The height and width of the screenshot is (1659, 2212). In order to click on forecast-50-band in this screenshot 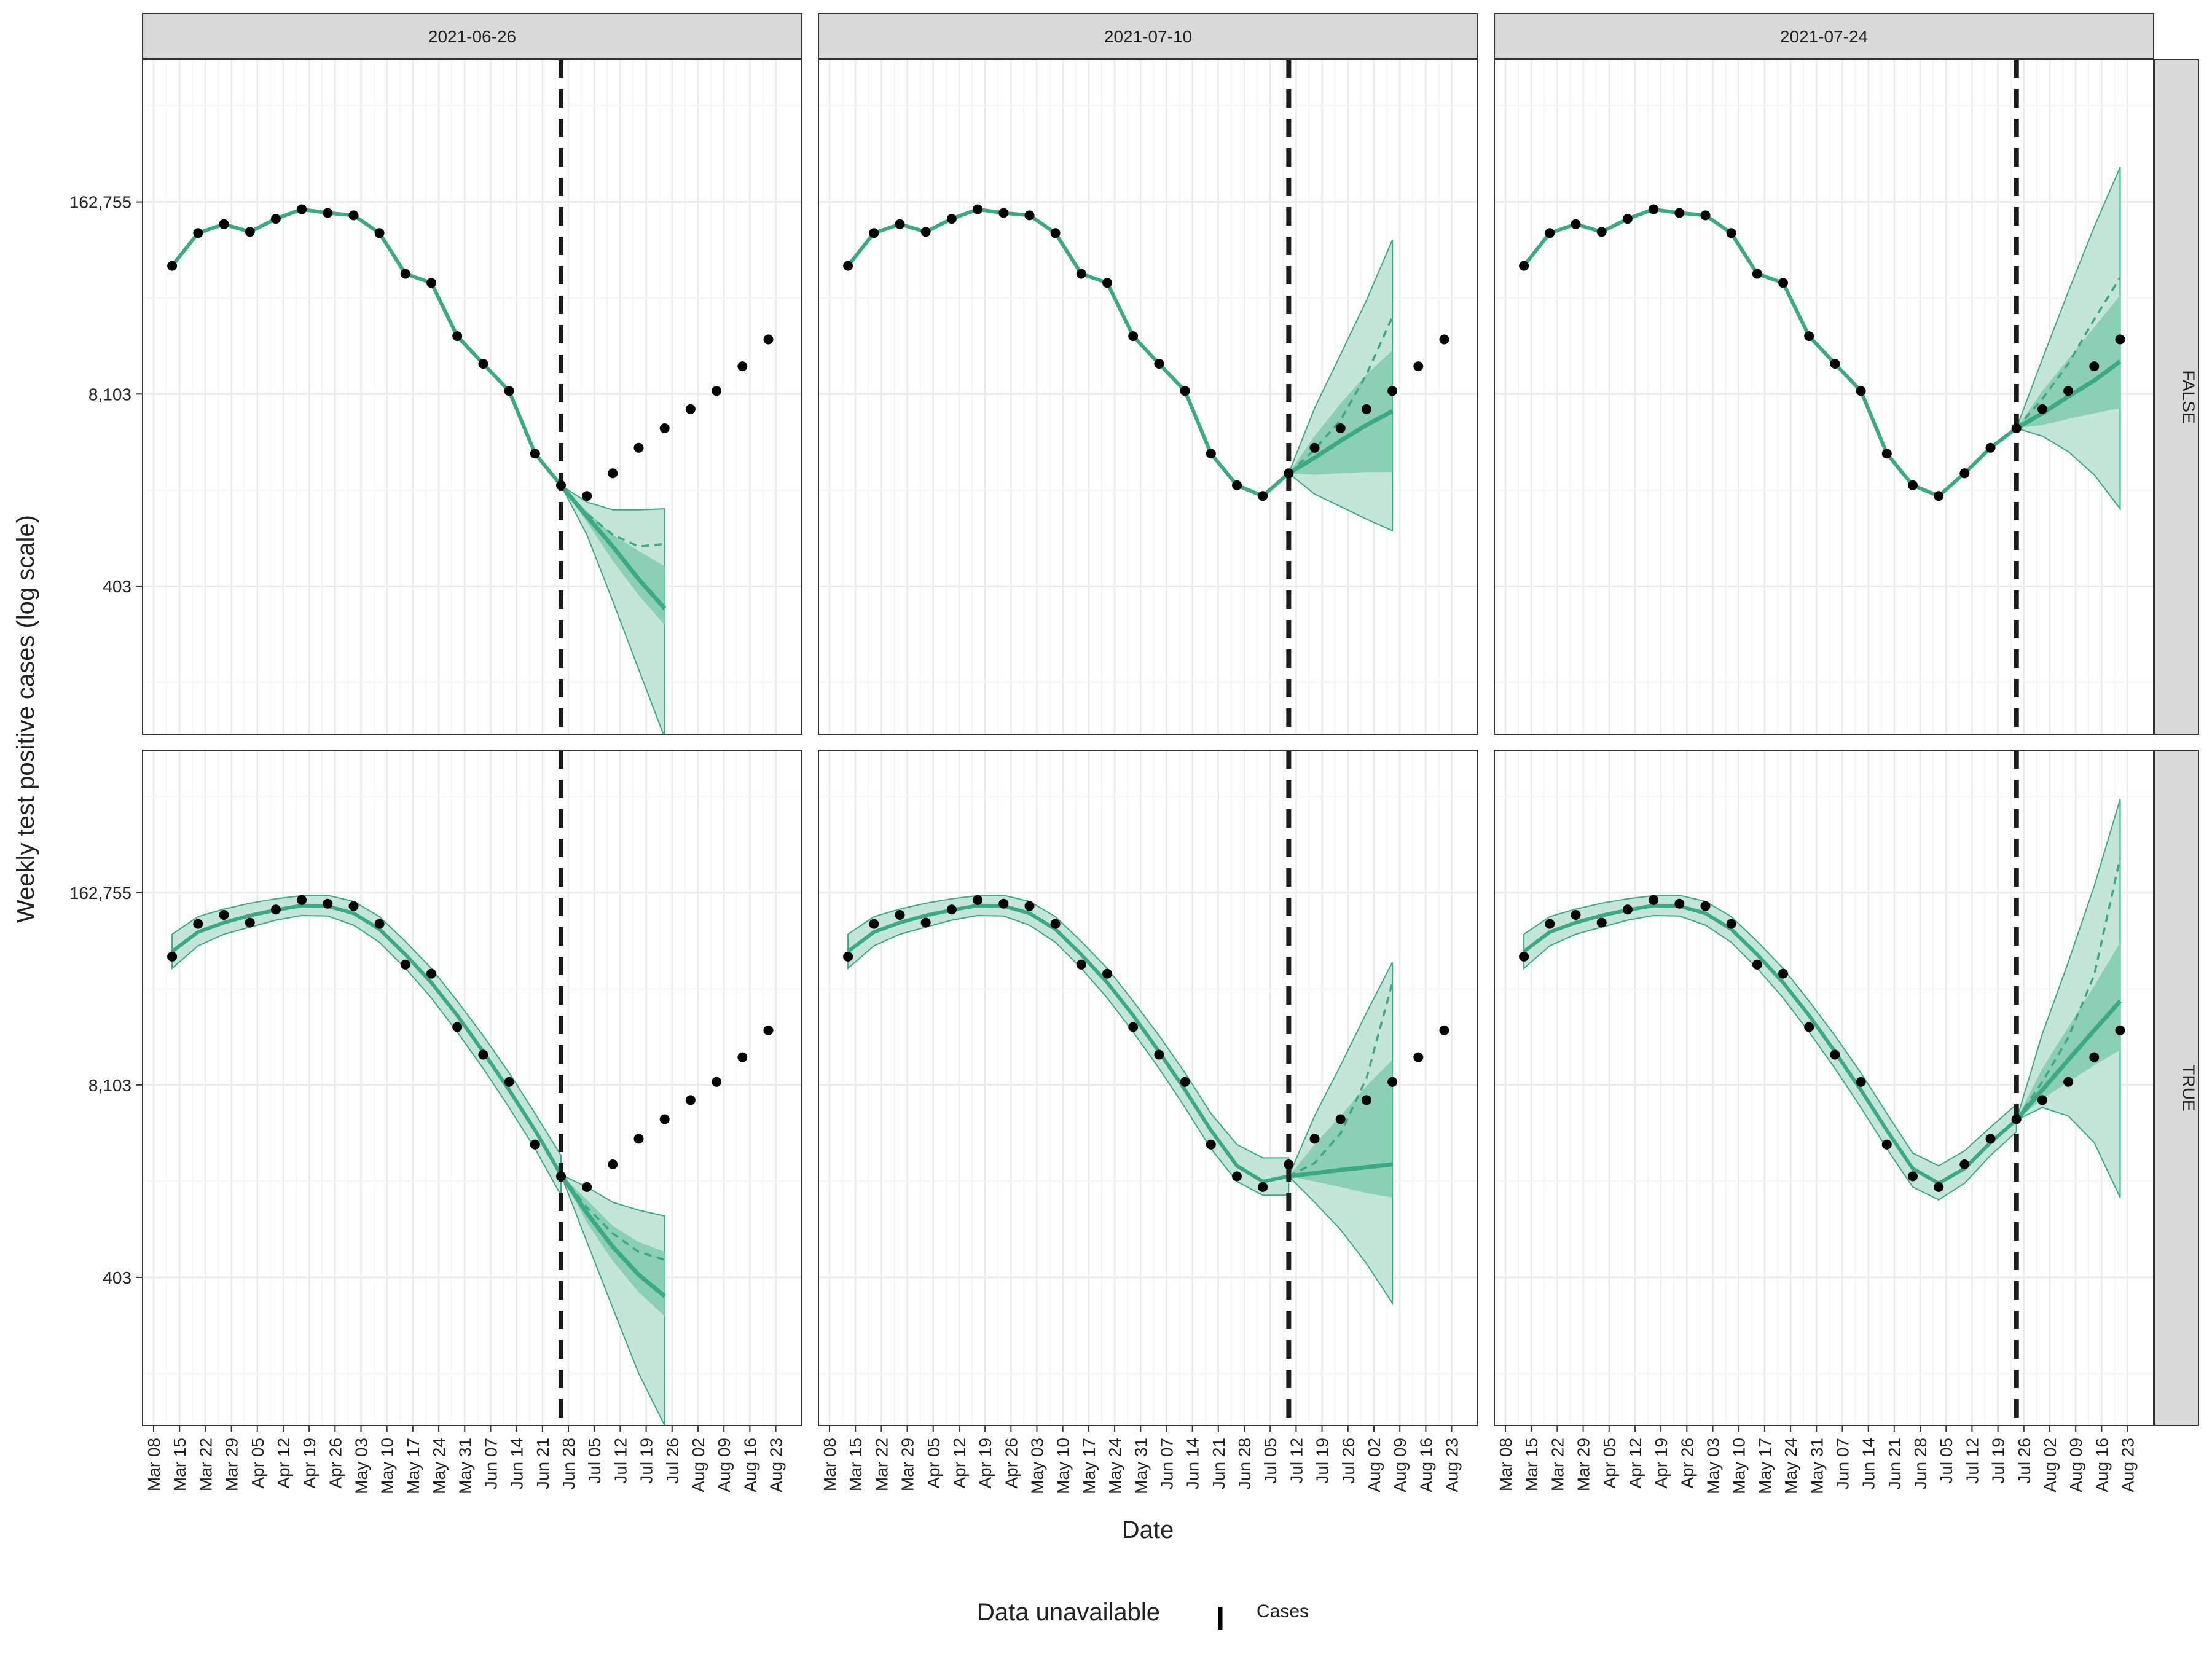, I will do `click(2068, 1031)`.